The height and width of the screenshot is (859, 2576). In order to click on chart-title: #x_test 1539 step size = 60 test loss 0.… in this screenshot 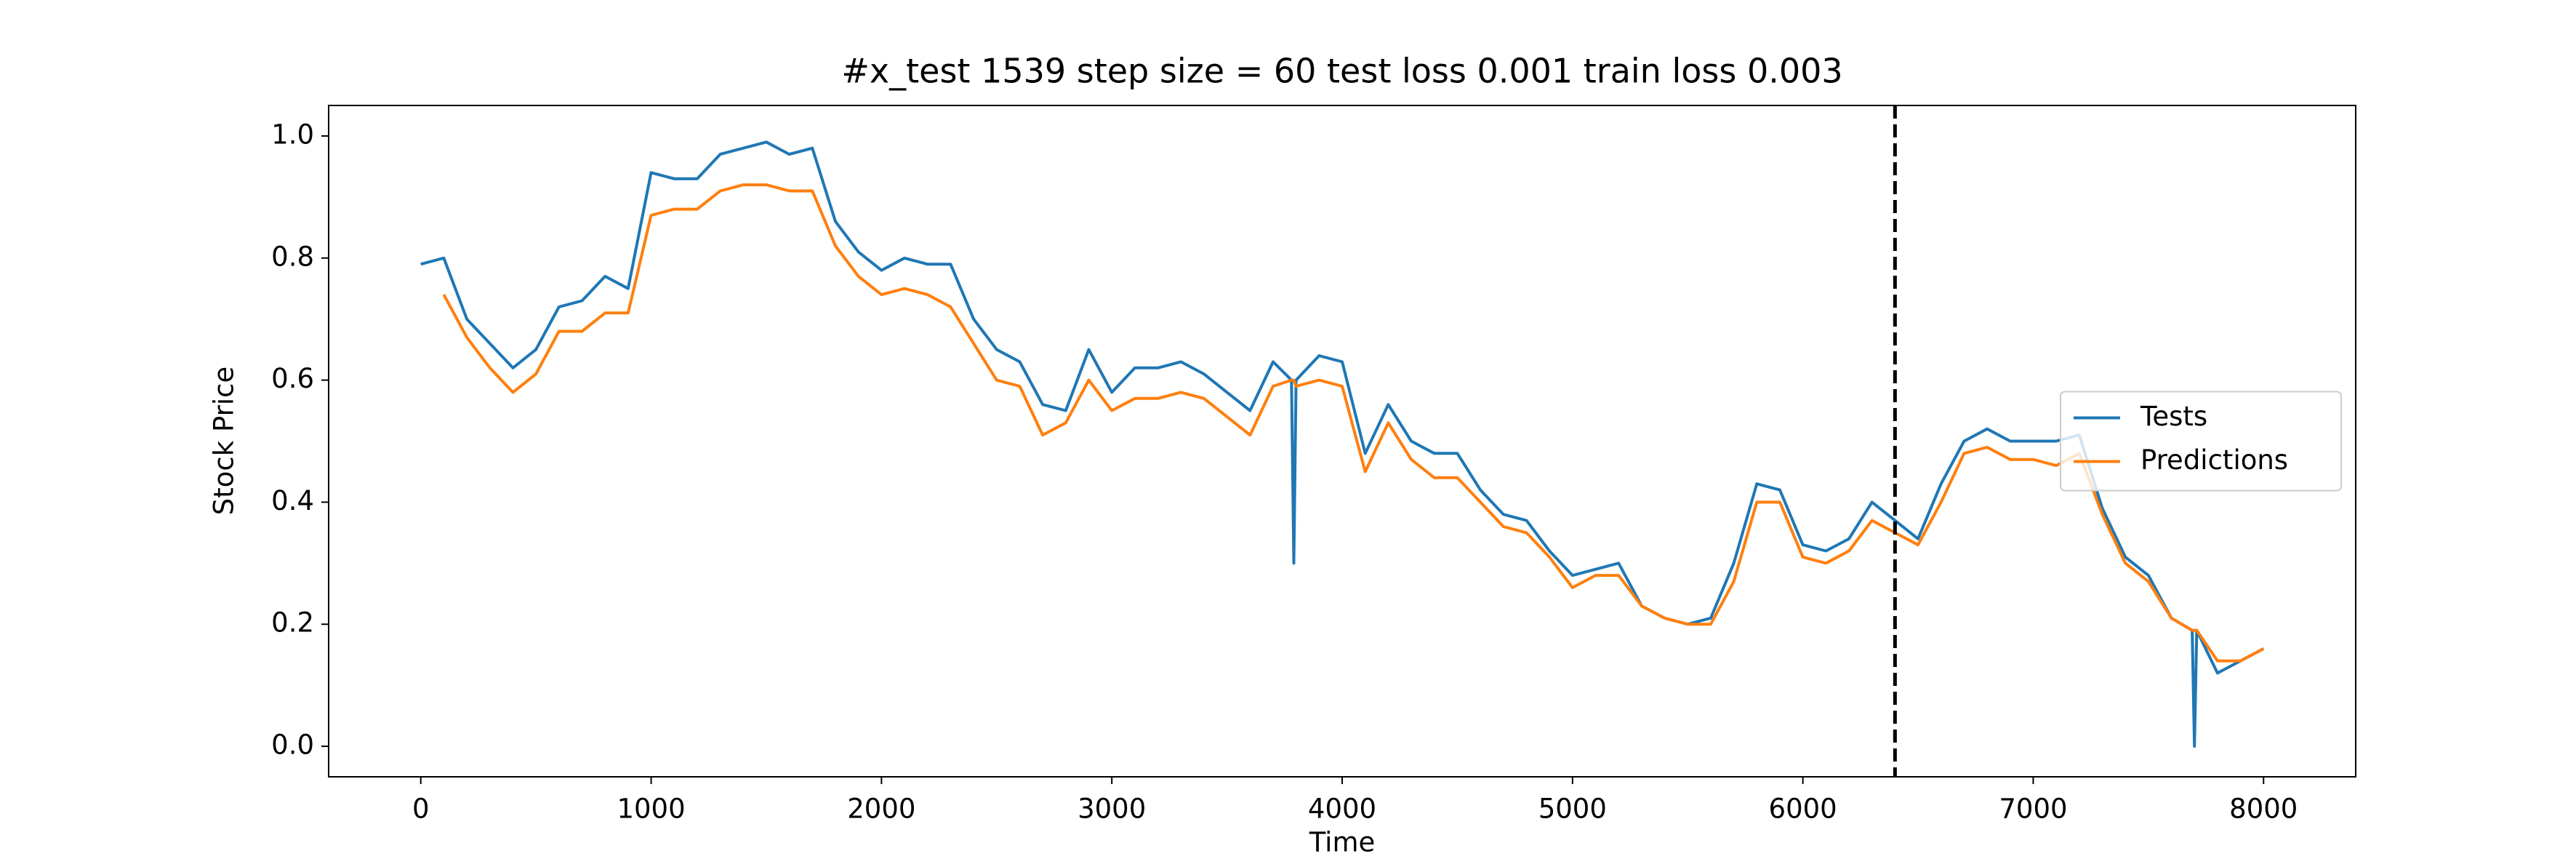, I will do `click(1341, 71)`.